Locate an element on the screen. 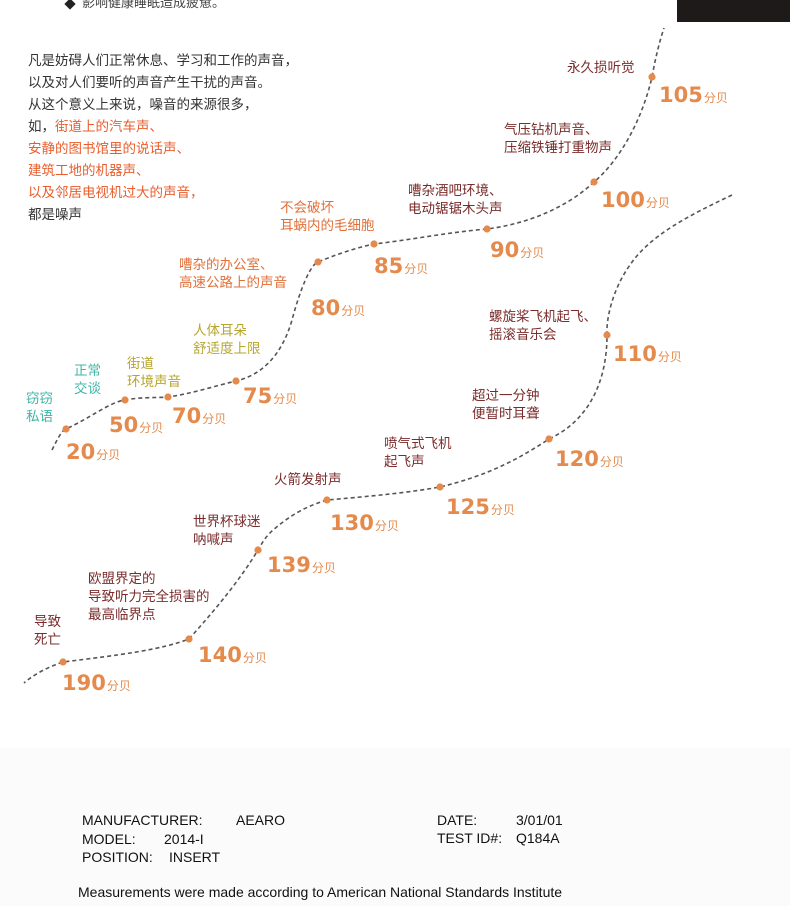  model-value: 2014-I is located at coordinates (184, 839).